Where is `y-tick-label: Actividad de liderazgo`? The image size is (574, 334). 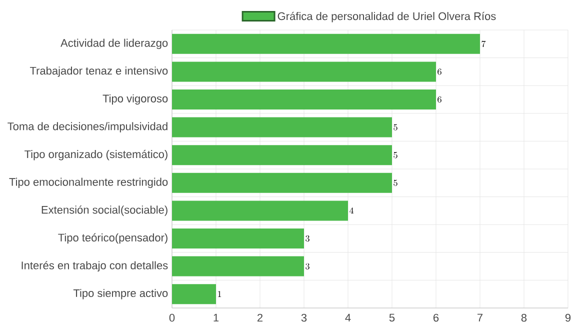
y-tick-label: Actividad de liderazgo is located at coordinates (114, 44).